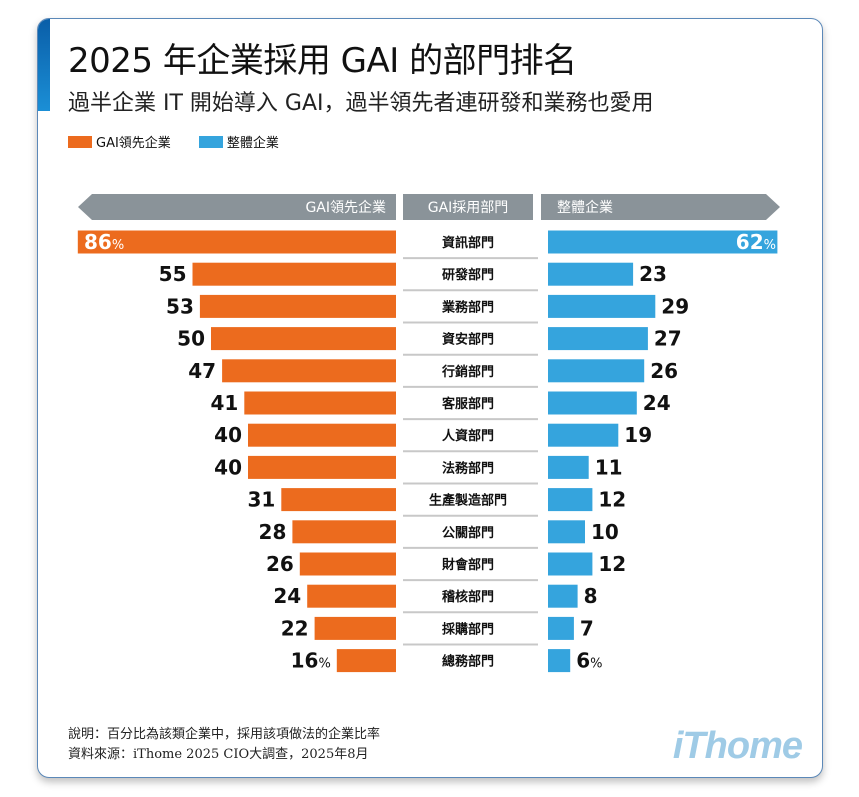 This screenshot has width=859, height=797. I want to click on value-label-overall: 29, so click(675, 306).